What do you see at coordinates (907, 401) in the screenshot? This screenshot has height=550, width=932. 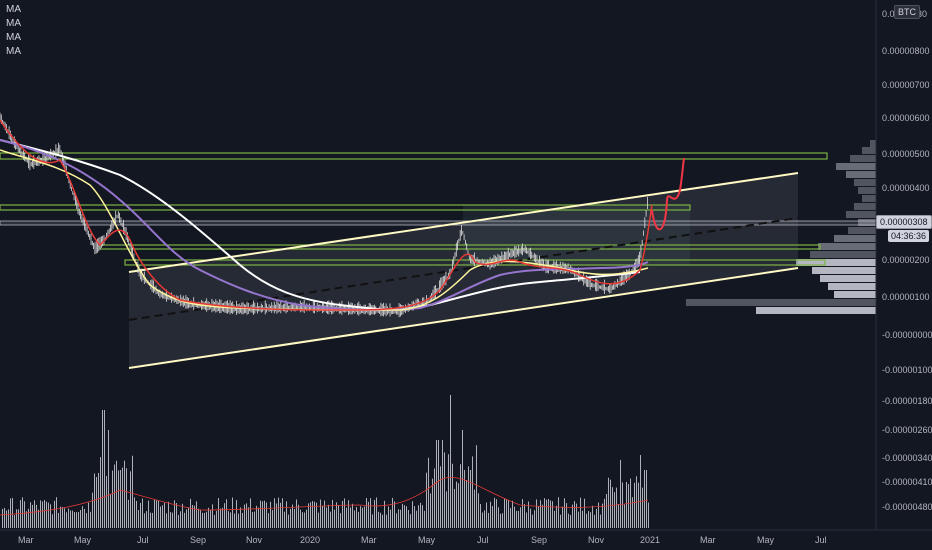 I see `price-tick: -0.00000180` at bounding box center [907, 401].